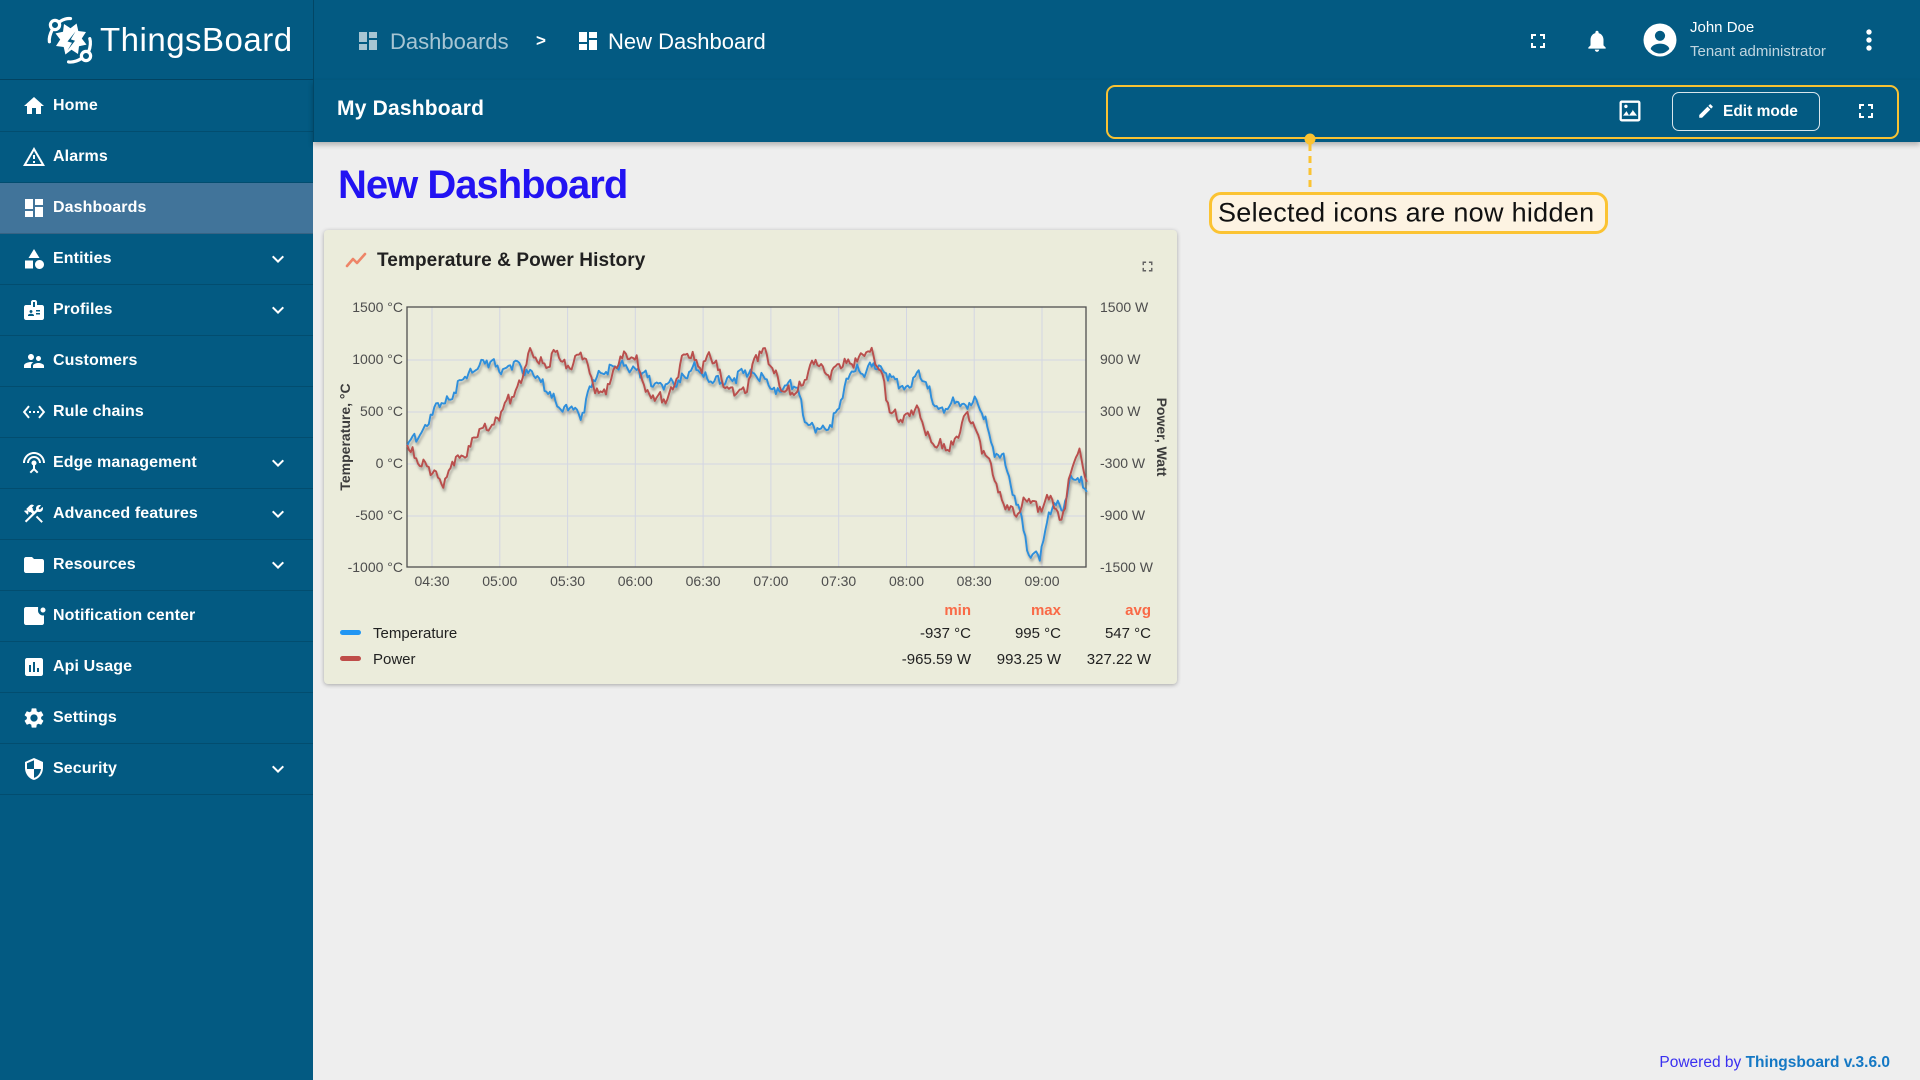 The width and height of the screenshot is (1920, 1080). What do you see at coordinates (1123, 515) in the screenshot?
I see `svg-text: -900 W` at bounding box center [1123, 515].